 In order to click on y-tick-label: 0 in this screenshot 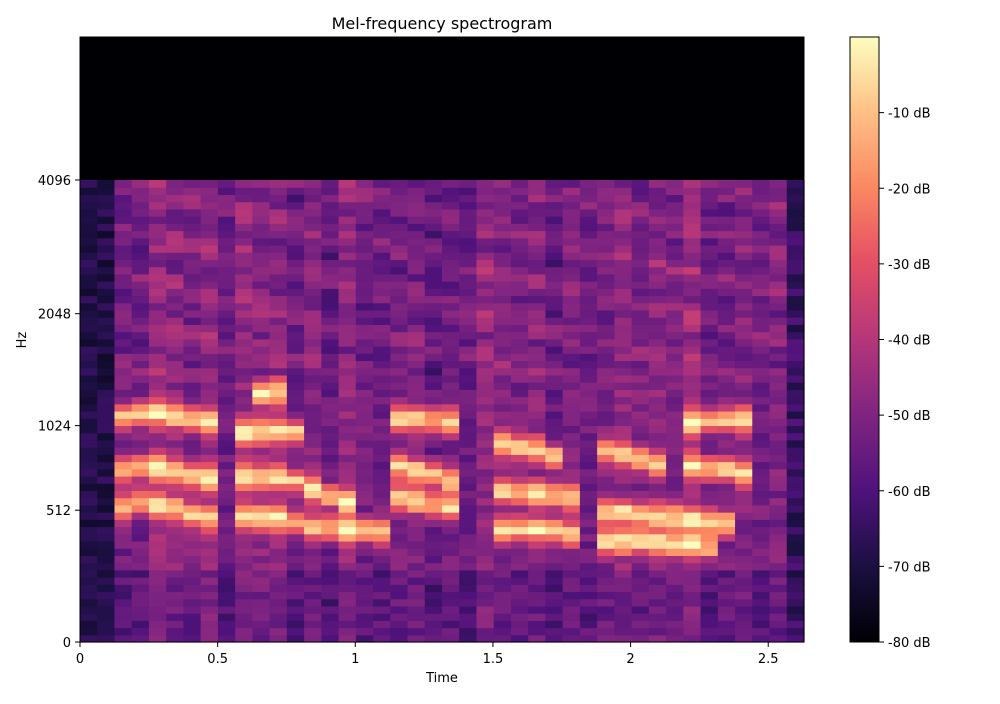, I will do `click(67, 643)`.